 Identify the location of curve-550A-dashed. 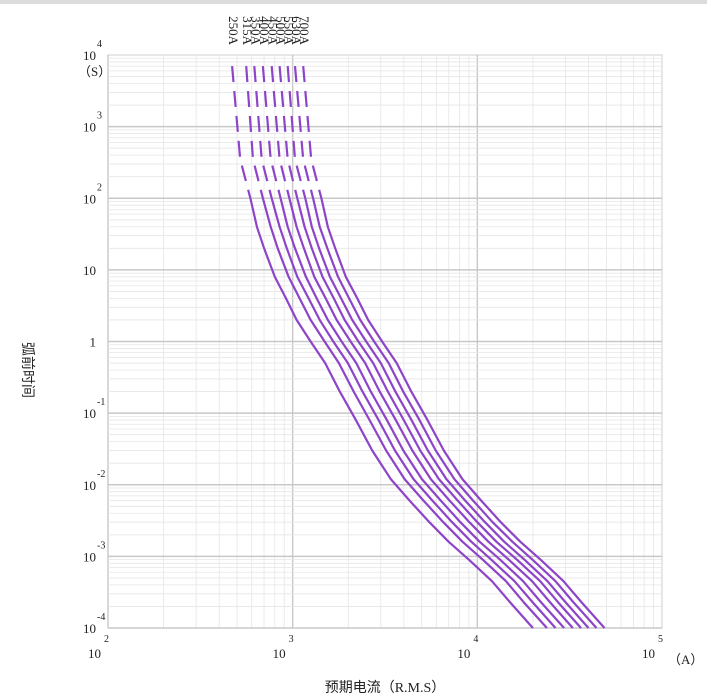
(296, 132).